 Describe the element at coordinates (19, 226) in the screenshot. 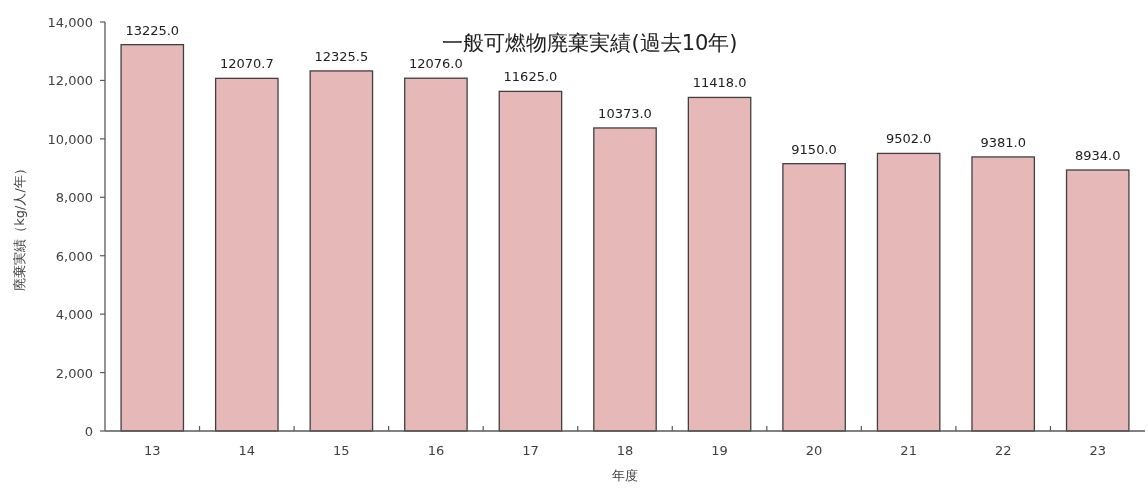

I see `y-axis-title: 廃棄実績（kg/人/年）` at that location.